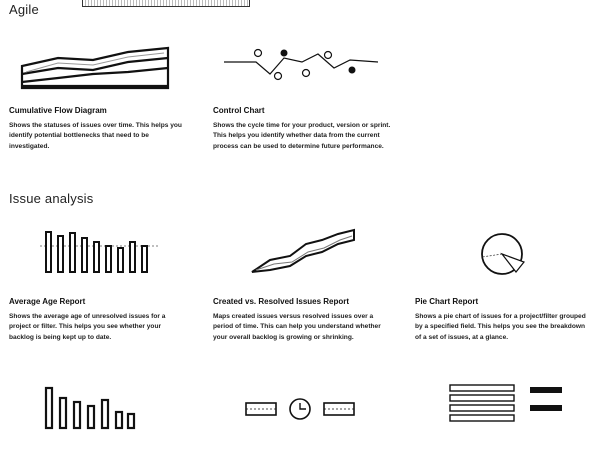  I want to click on control-chart-icon, so click(302, 64).